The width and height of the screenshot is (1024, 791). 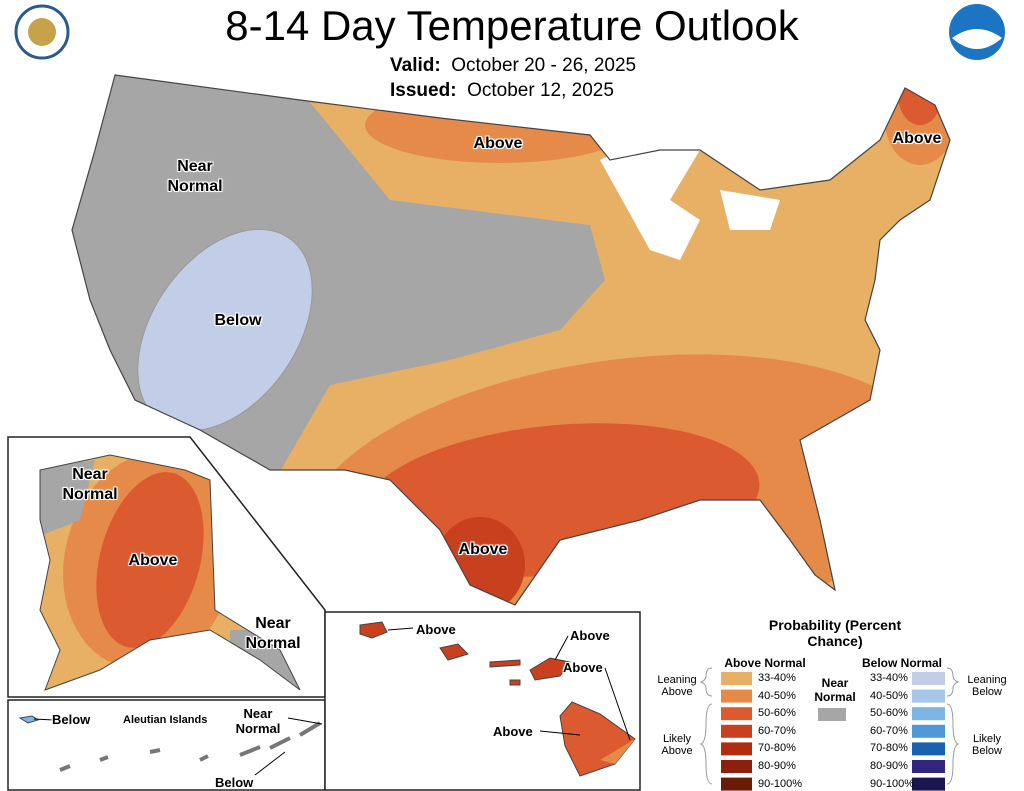 What do you see at coordinates (977, 39) in the screenshot?
I see `noaa-logo-wave` at bounding box center [977, 39].